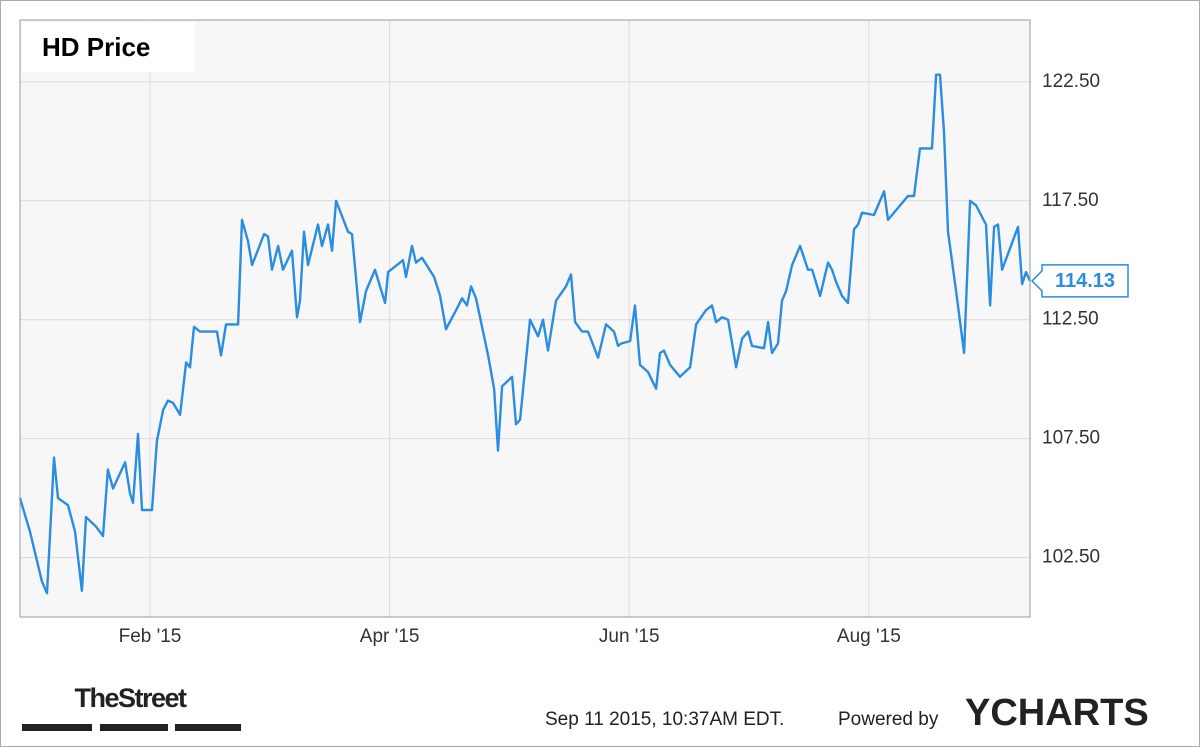 The width and height of the screenshot is (1200, 747). What do you see at coordinates (1070, 200) in the screenshot?
I see `y-tick-label: 117.50` at bounding box center [1070, 200].